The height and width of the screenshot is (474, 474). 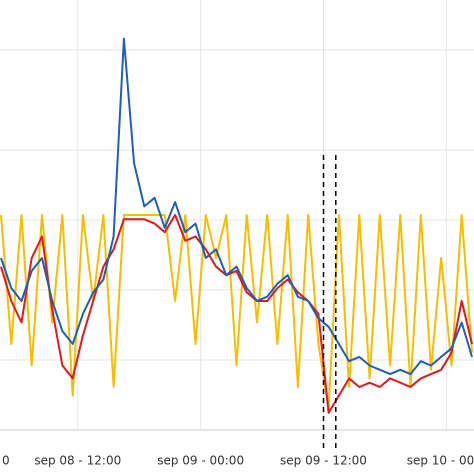 What do you see at coordinates (323, 461) in the screenshot?
I see `x-tick-label: sep 09 - 12:00` at bounding box center [323, 461].